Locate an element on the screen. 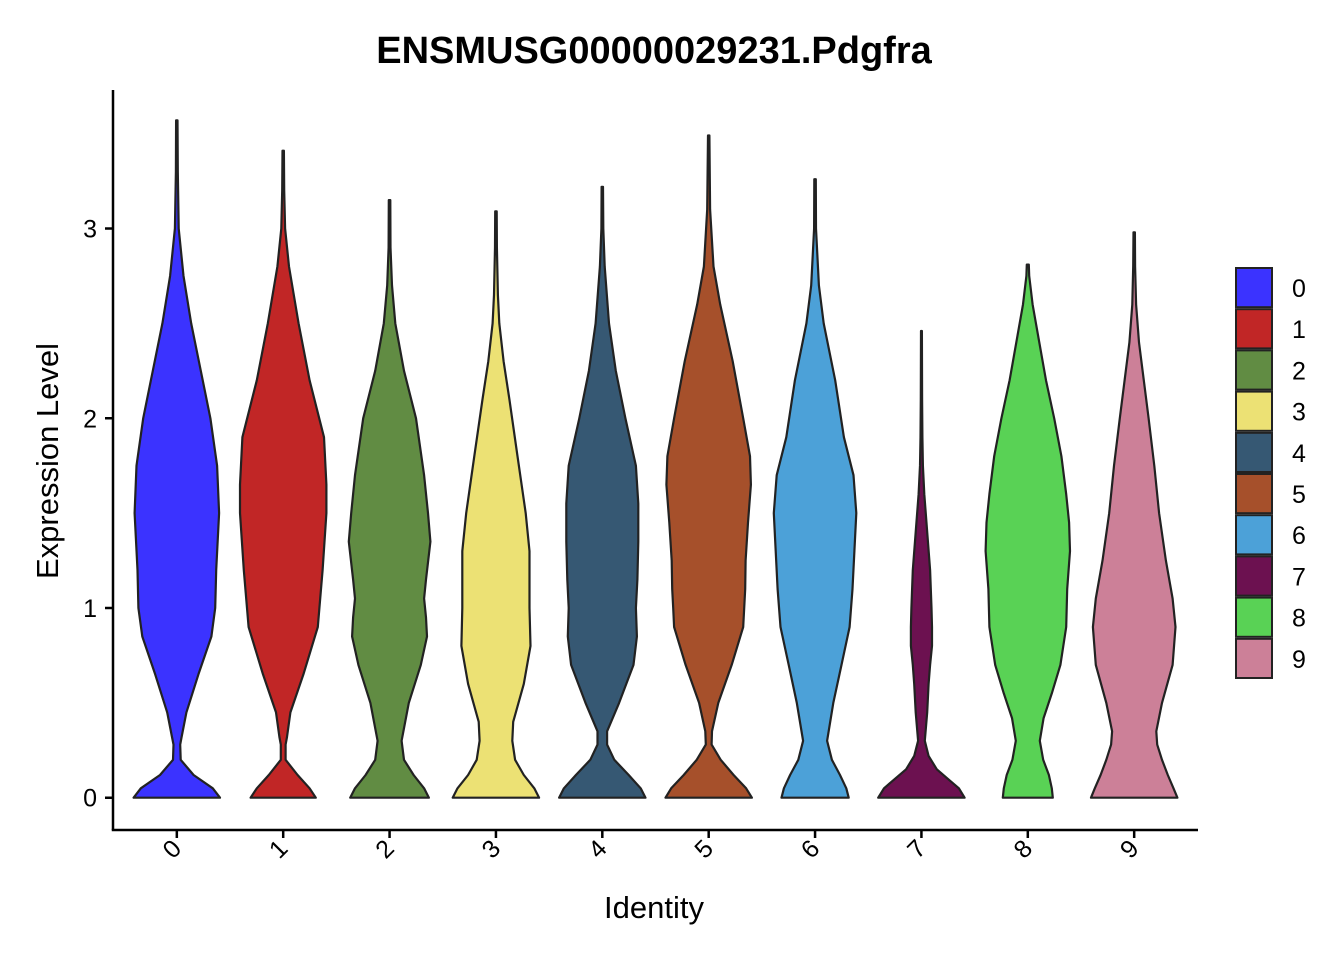 The width and height of the screenshot is (1344, 960). x-axis: 0 1 2 3 4 5 6 7 8 9 is located at coordinates (650, 847).